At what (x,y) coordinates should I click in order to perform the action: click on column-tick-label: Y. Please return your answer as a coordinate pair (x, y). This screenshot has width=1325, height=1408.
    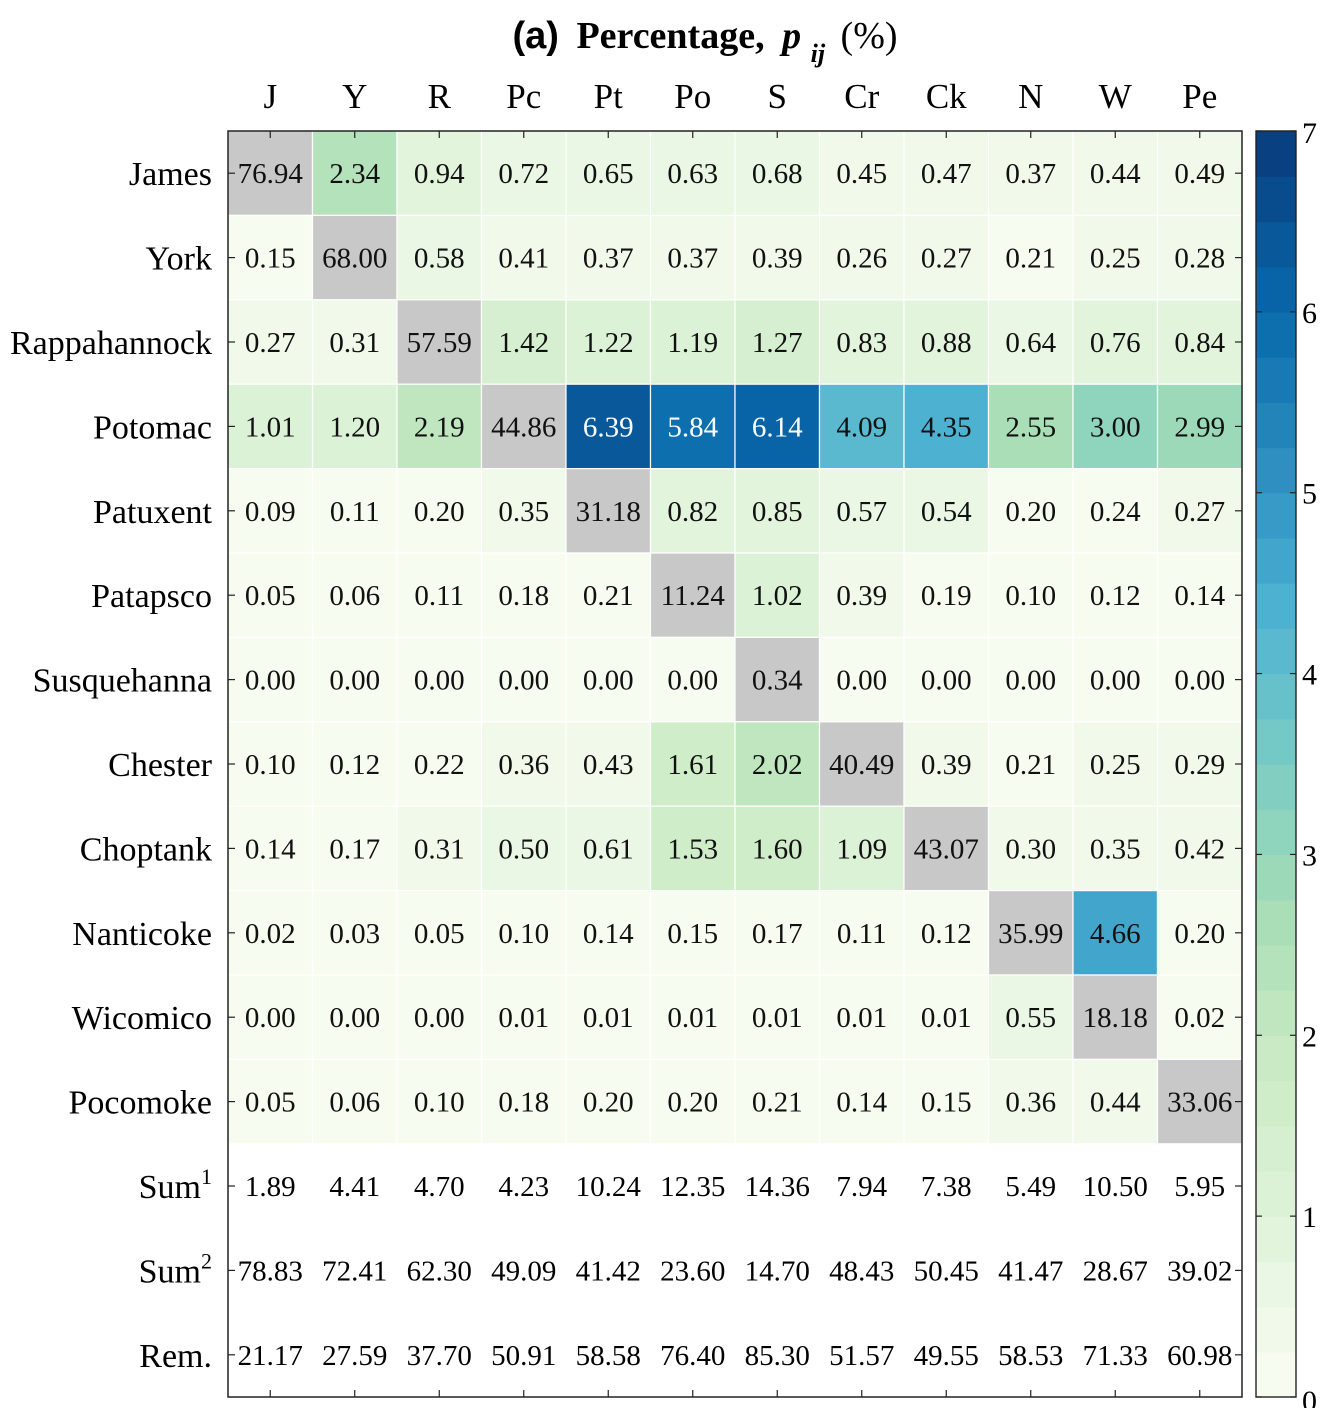
    Looking at the image, I should click on (354, 96).